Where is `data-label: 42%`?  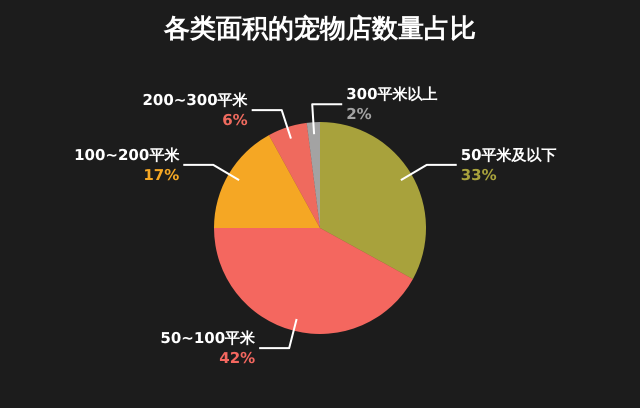
data-label: 42% is located at coordinates (237, 358).